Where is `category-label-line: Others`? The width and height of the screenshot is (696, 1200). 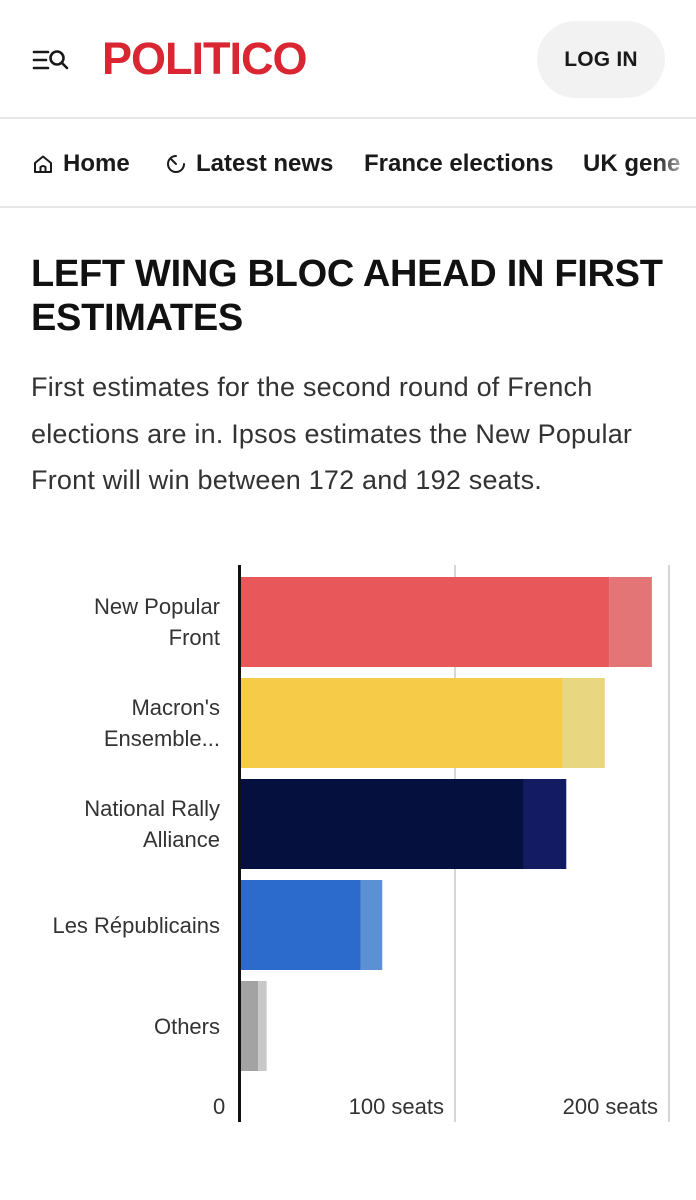 category-label-line: Others is located at coordinates (186, 1026).